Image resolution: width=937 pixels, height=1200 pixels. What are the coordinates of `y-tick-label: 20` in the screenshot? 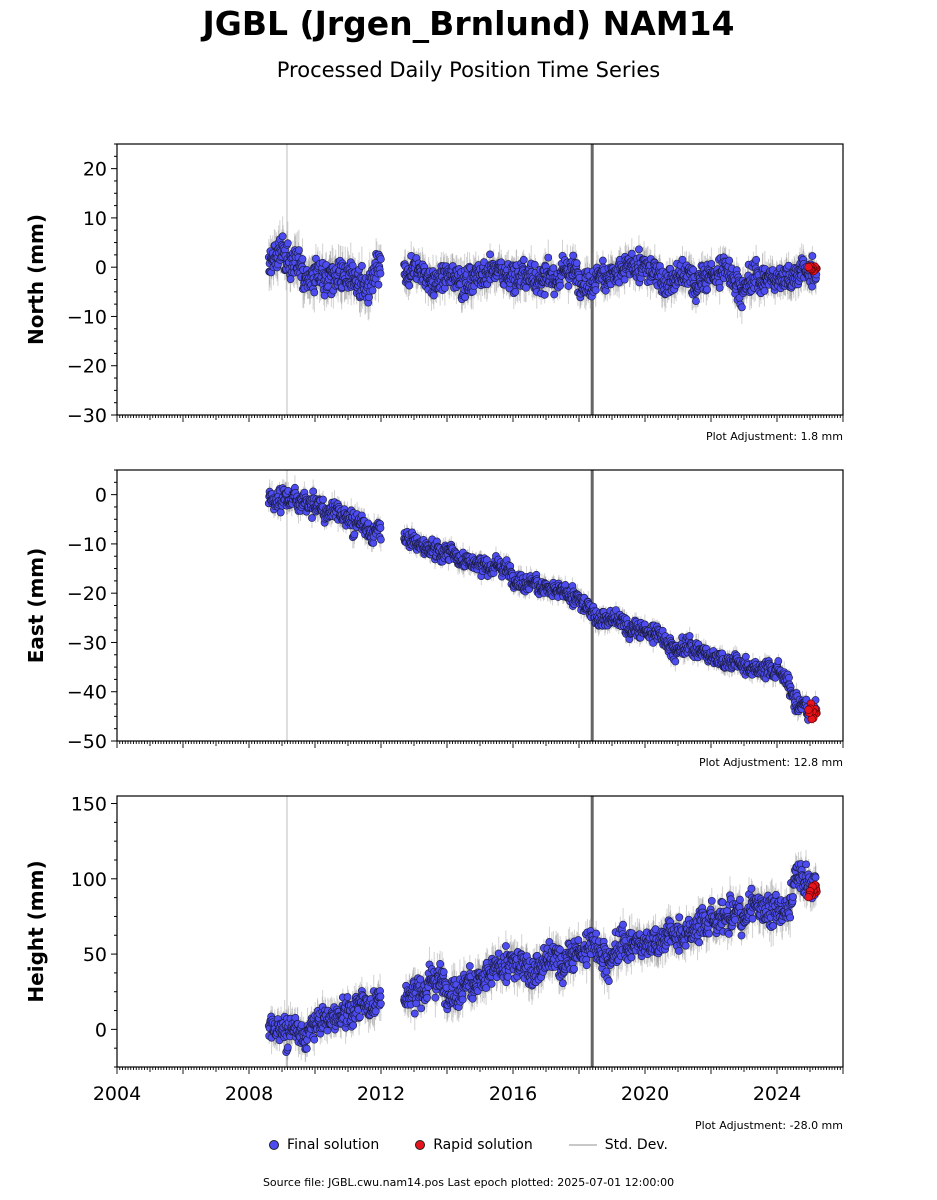 It's located at (95, 170).